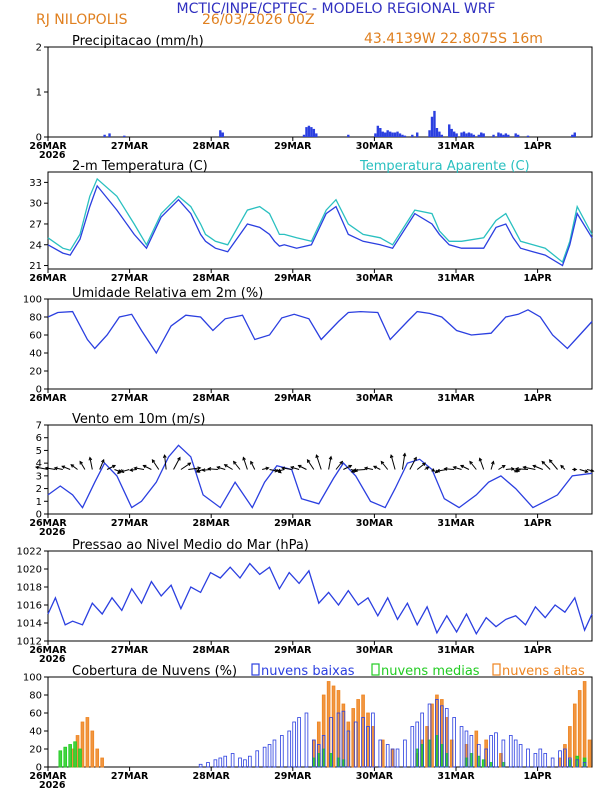  I want to click on y-tick-label: 27, so click(35, 224).